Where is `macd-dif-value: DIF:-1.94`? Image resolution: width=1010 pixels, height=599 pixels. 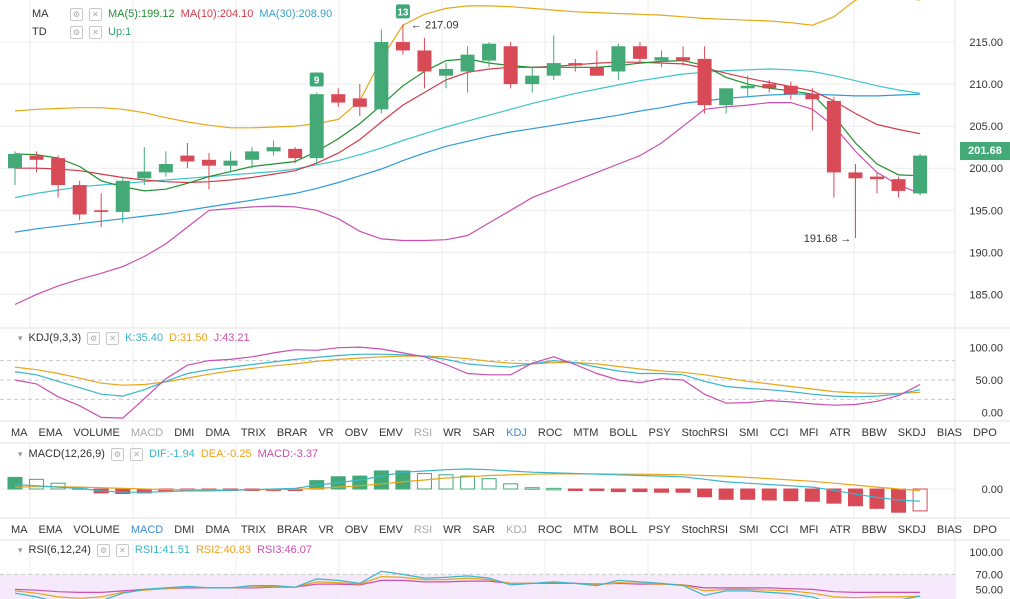
macd-dif-value: DIF:-1.94 is located at coordinates (171, 454).